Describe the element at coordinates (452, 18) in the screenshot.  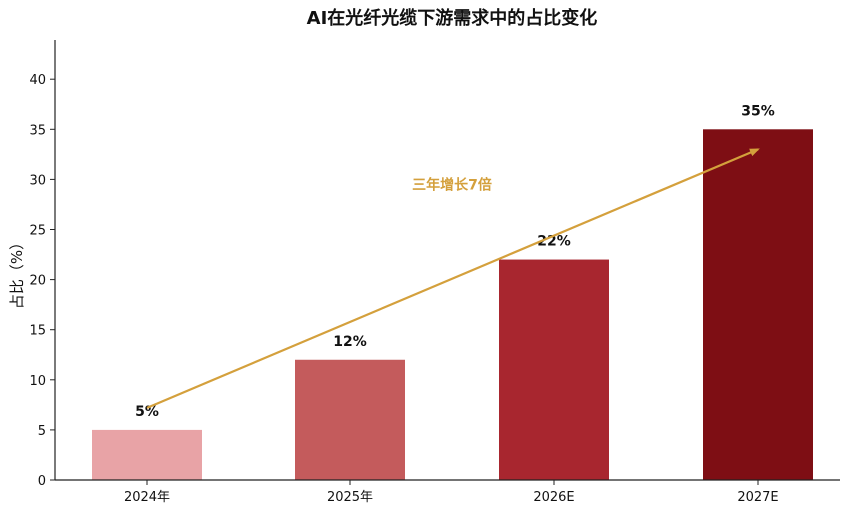
I see `chart-title: AI在光纤光缆下游需求中的占比变化` at that location.